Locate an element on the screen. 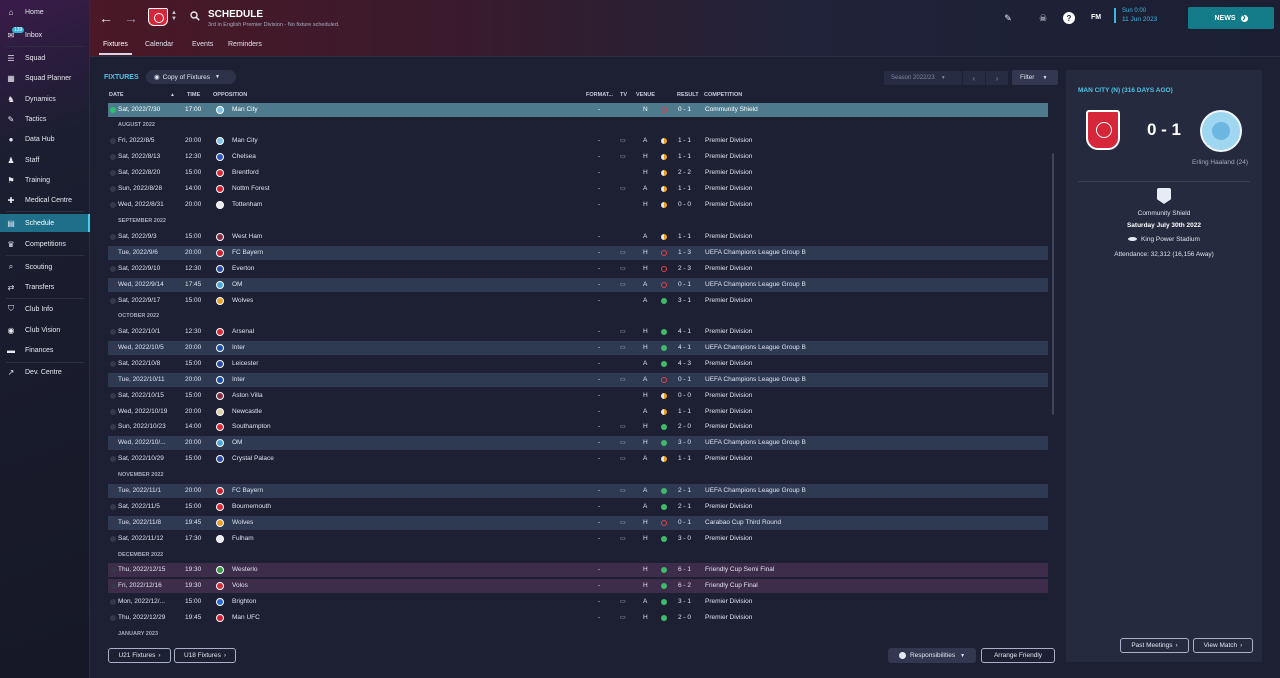 Image resolution: width=1280 pixels, height=678 pixels. home-club-crest is located at coordinates (1103, 130).